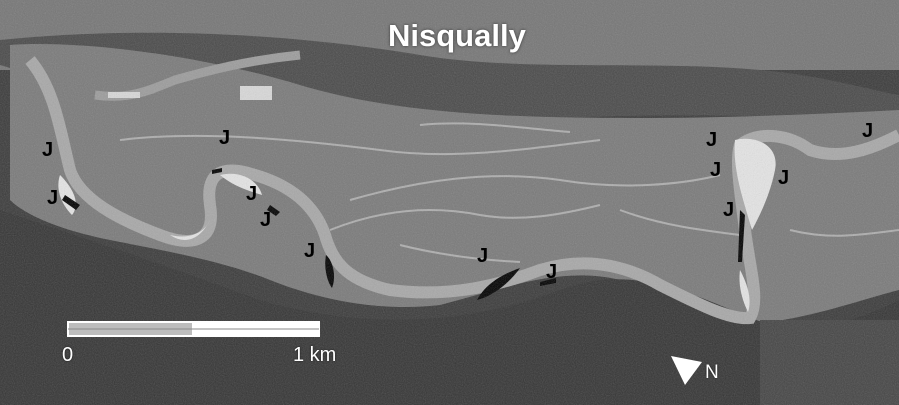  What do you see at coordinates (712, 372) in the screenshot?
I see `north-label: N` at bounding box center [712, 372].